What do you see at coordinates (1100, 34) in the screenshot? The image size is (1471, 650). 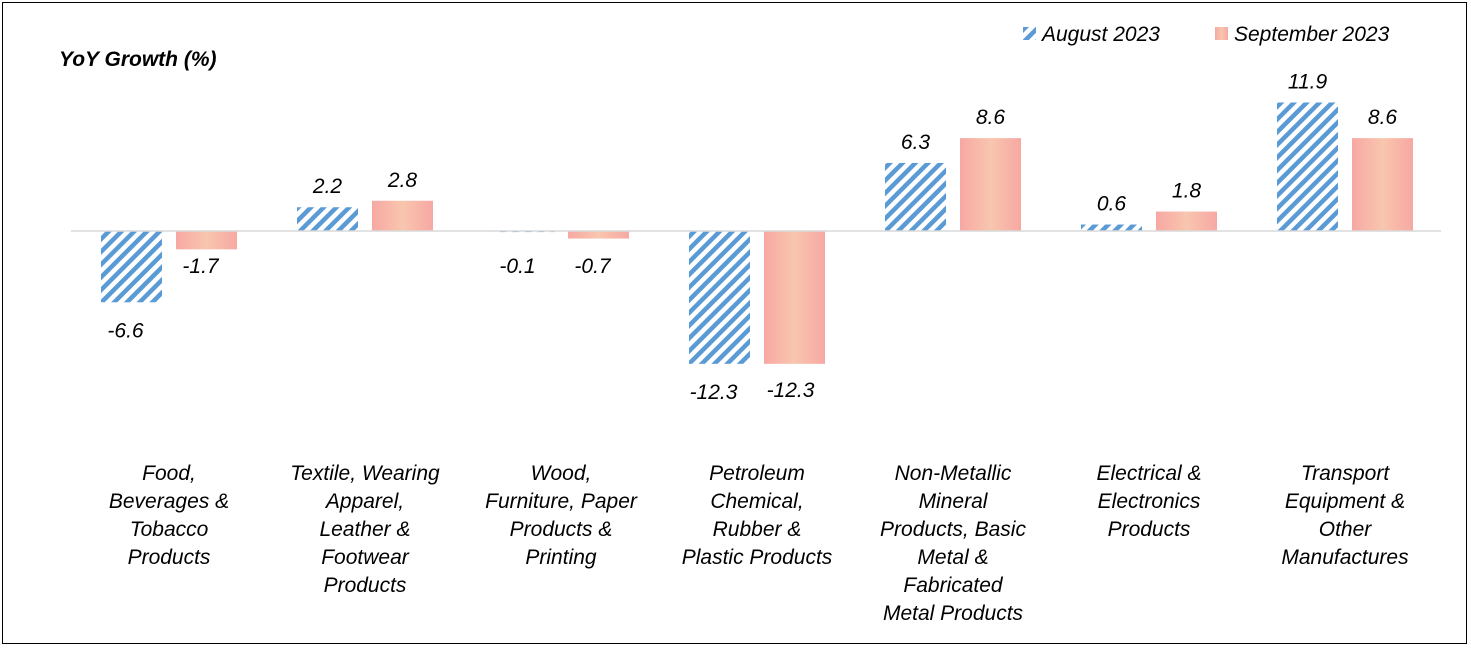 I see `legend-label-0: August 2023` at bounding box center [1100, 34].